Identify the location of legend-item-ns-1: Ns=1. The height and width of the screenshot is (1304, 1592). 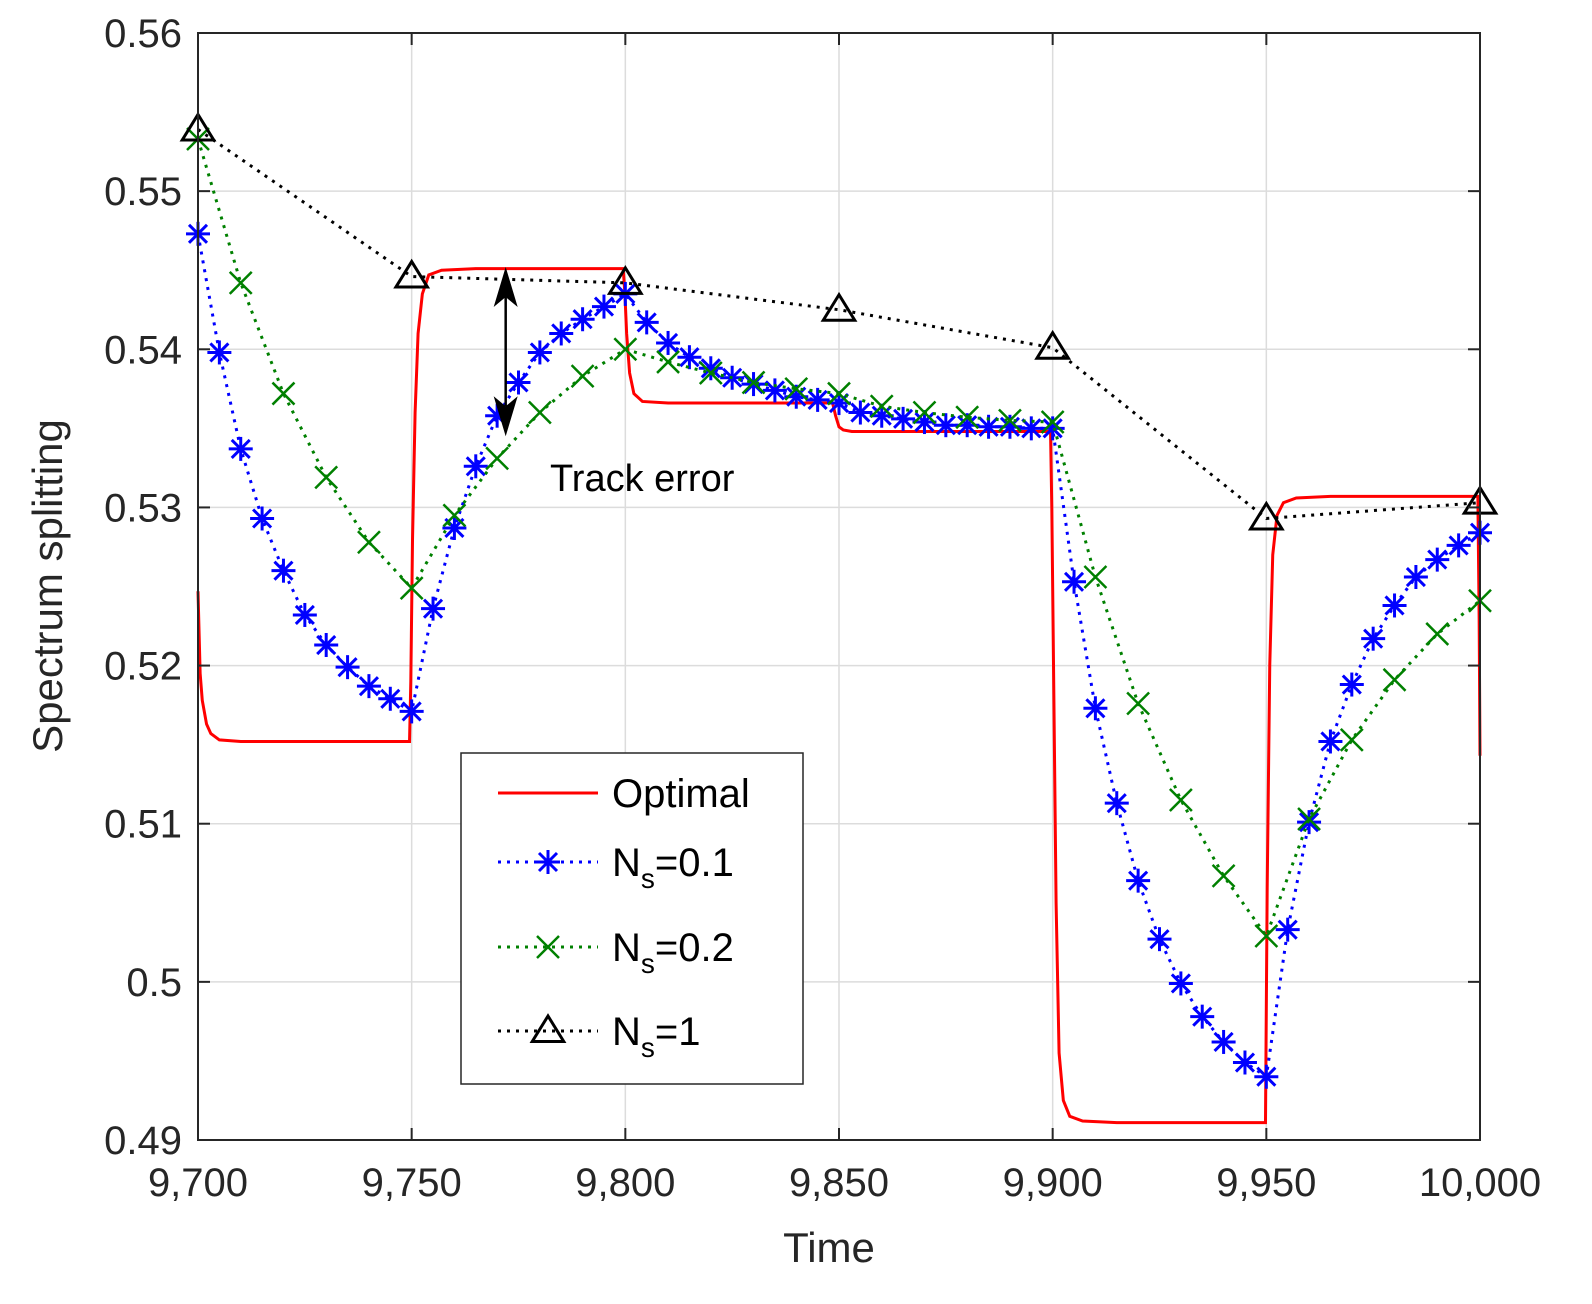
(599, 1036).